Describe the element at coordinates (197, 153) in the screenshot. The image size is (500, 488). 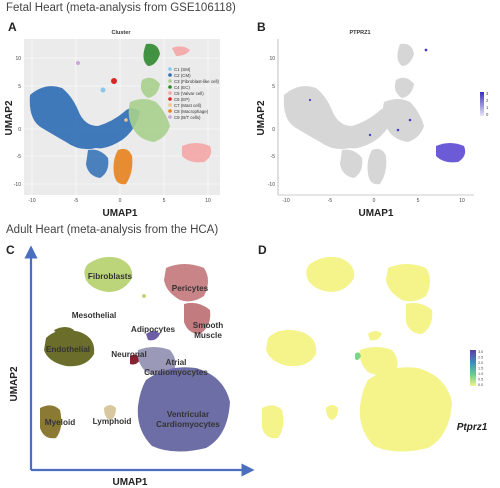
I see `cluster-c5-valvar` at that location.